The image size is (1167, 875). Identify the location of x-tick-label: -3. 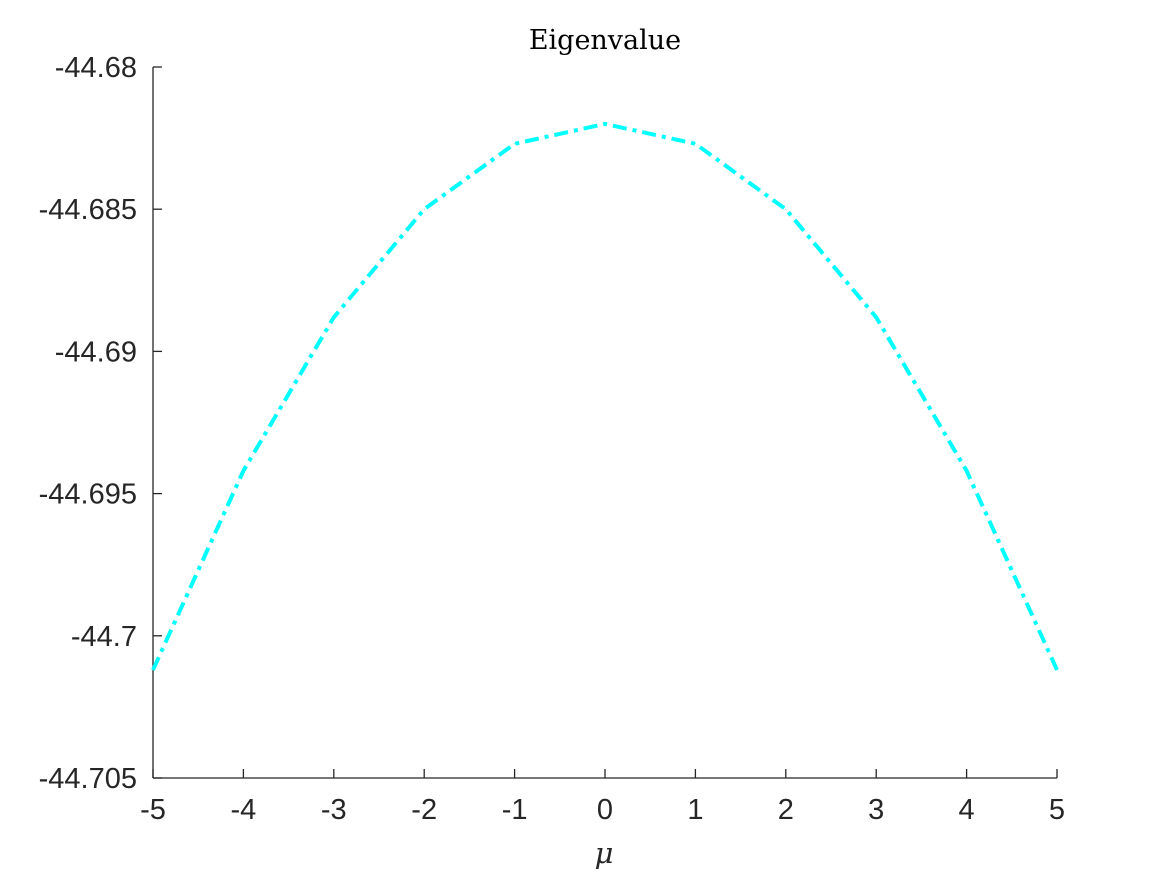
(334, 810).